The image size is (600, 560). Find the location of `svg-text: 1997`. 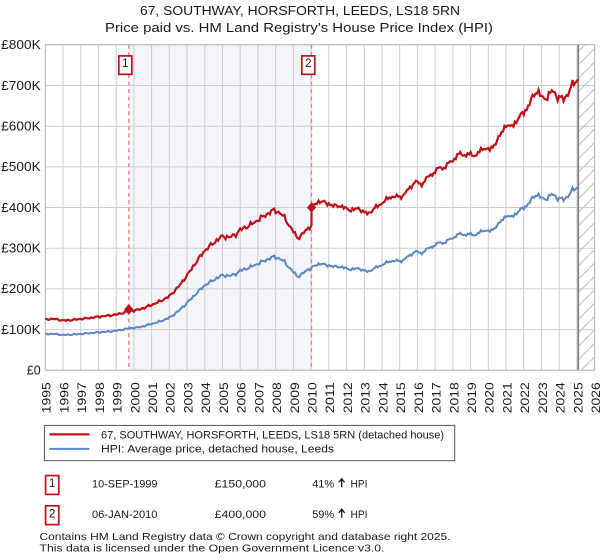

svg-text: 1997 is located at coordinates (82, 397).